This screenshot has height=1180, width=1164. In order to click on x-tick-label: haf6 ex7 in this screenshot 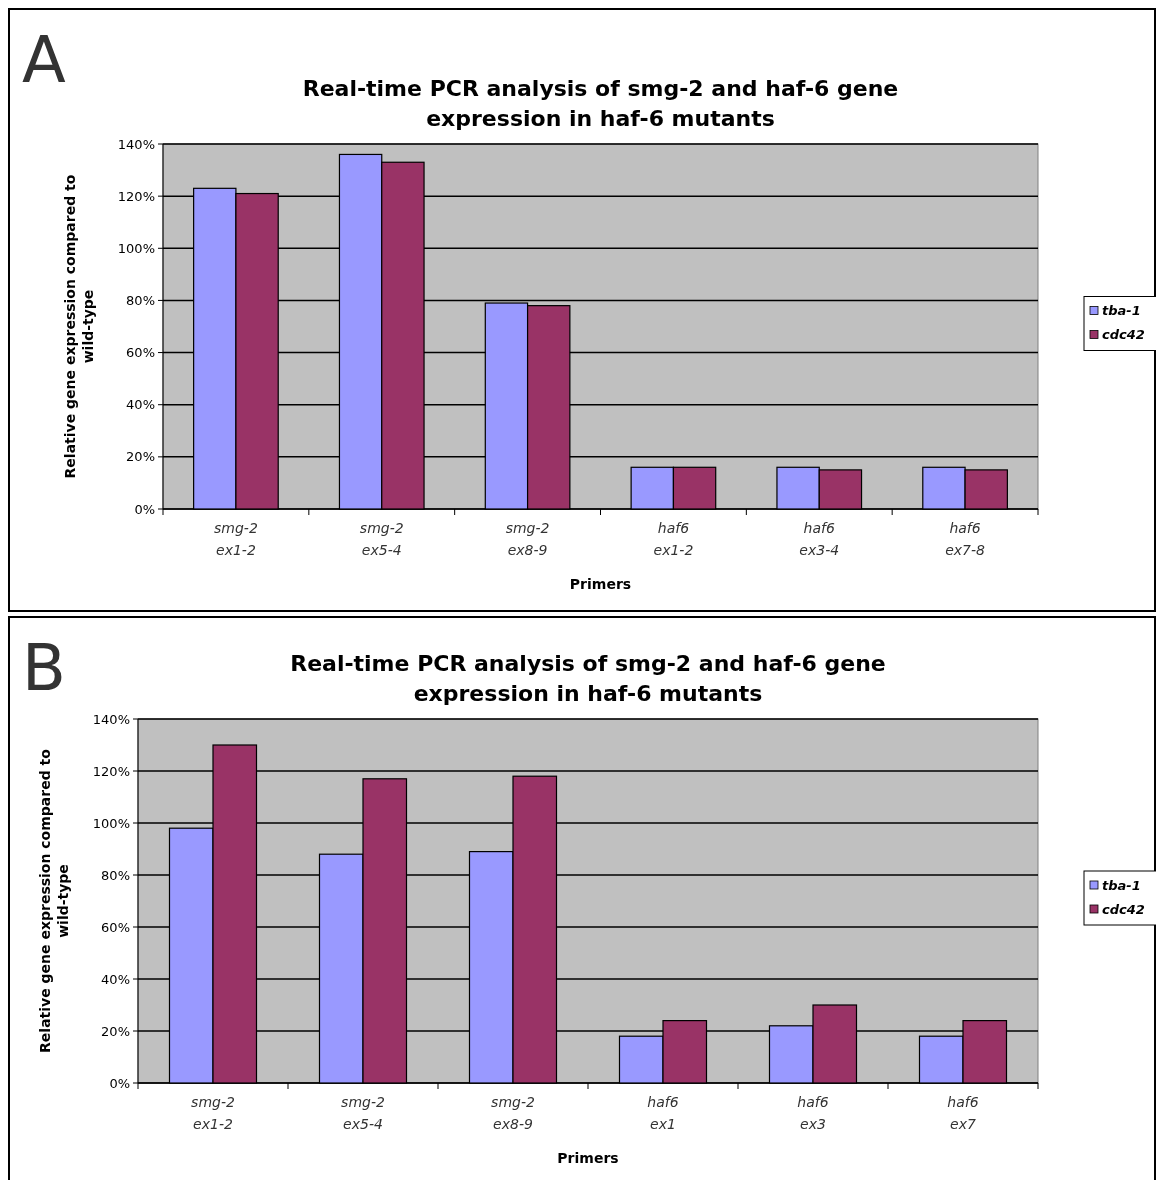, I will do `click(963, 1113)`.